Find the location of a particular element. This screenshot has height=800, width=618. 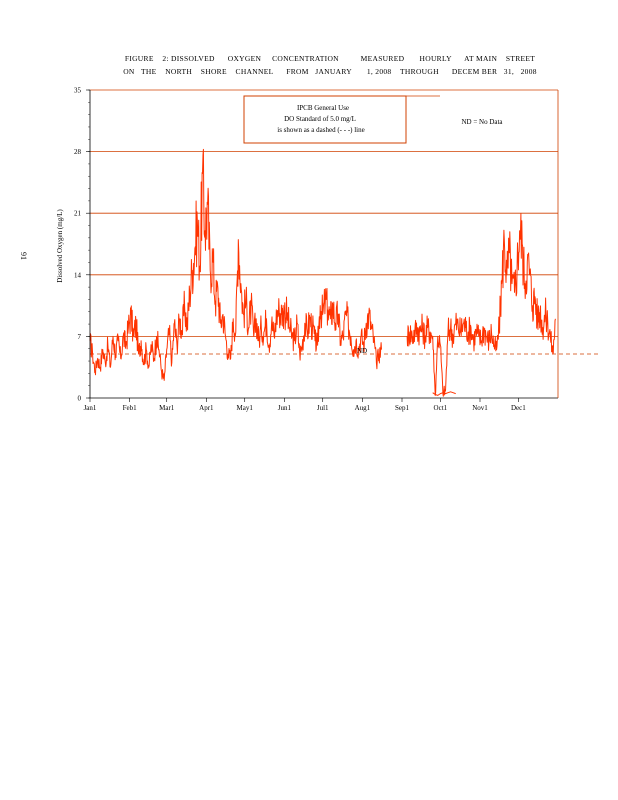

nd-annotation: ND is located at coordinates (362, 351).